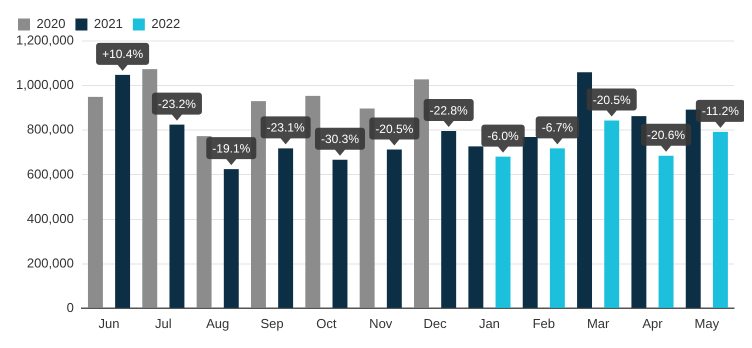 This screenshot has width=752, height=348. I want to click on legend-label: 2020, so click(51, 24).